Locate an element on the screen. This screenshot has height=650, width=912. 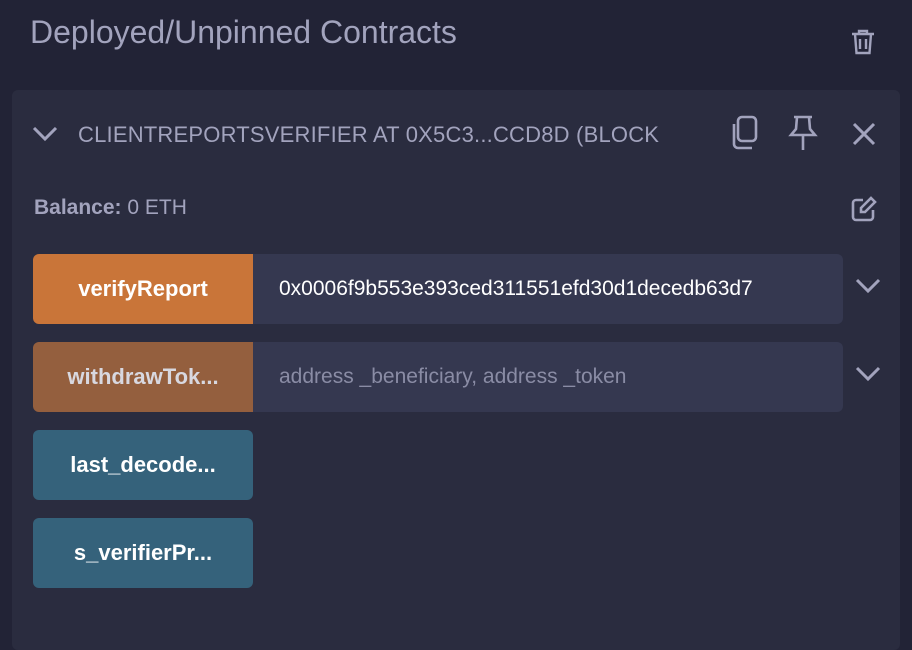
trash-icon is located at coordinates (863, 42).